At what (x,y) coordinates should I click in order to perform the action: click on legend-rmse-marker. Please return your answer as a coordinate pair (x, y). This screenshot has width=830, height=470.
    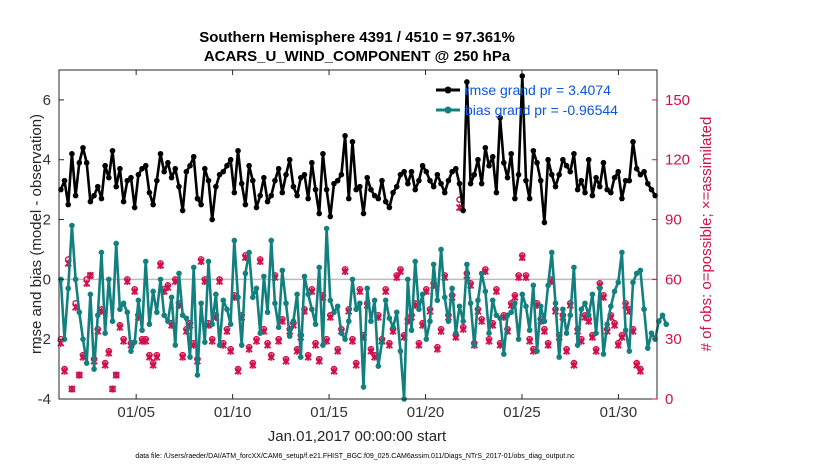
    Looking at the image, I should click on (448, 90).